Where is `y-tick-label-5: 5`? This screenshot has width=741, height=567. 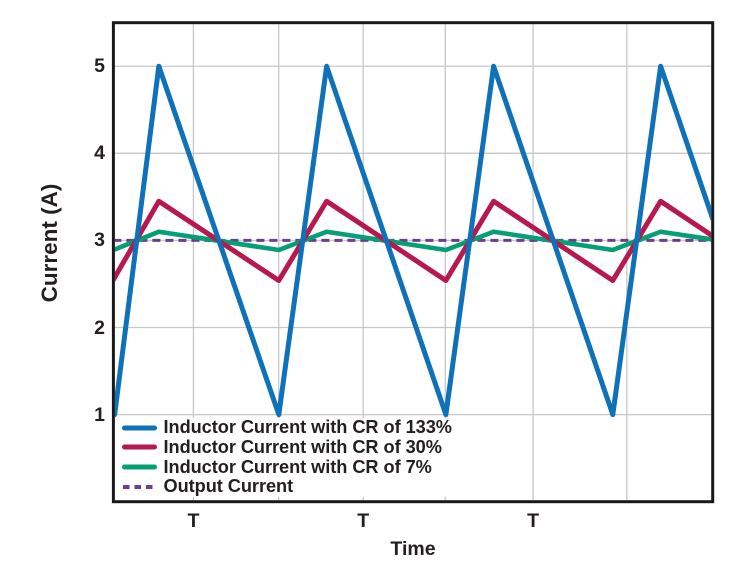 y-tick-label-5: 5 is located at coordinates (99, 66).